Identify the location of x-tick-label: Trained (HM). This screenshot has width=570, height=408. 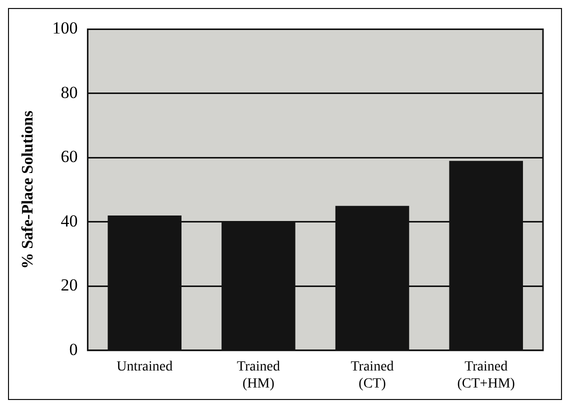
(258, 375).